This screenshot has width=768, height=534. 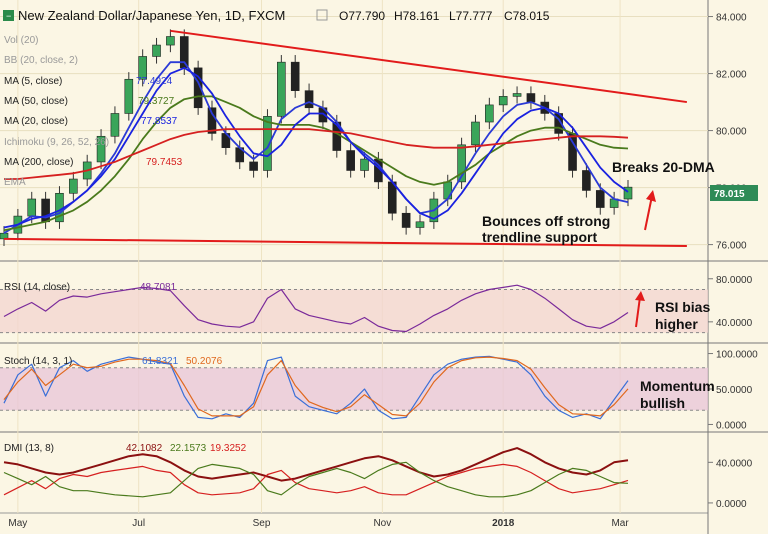 I want to click on minus-di-value: 19.3252, so click(x=228, y=448).